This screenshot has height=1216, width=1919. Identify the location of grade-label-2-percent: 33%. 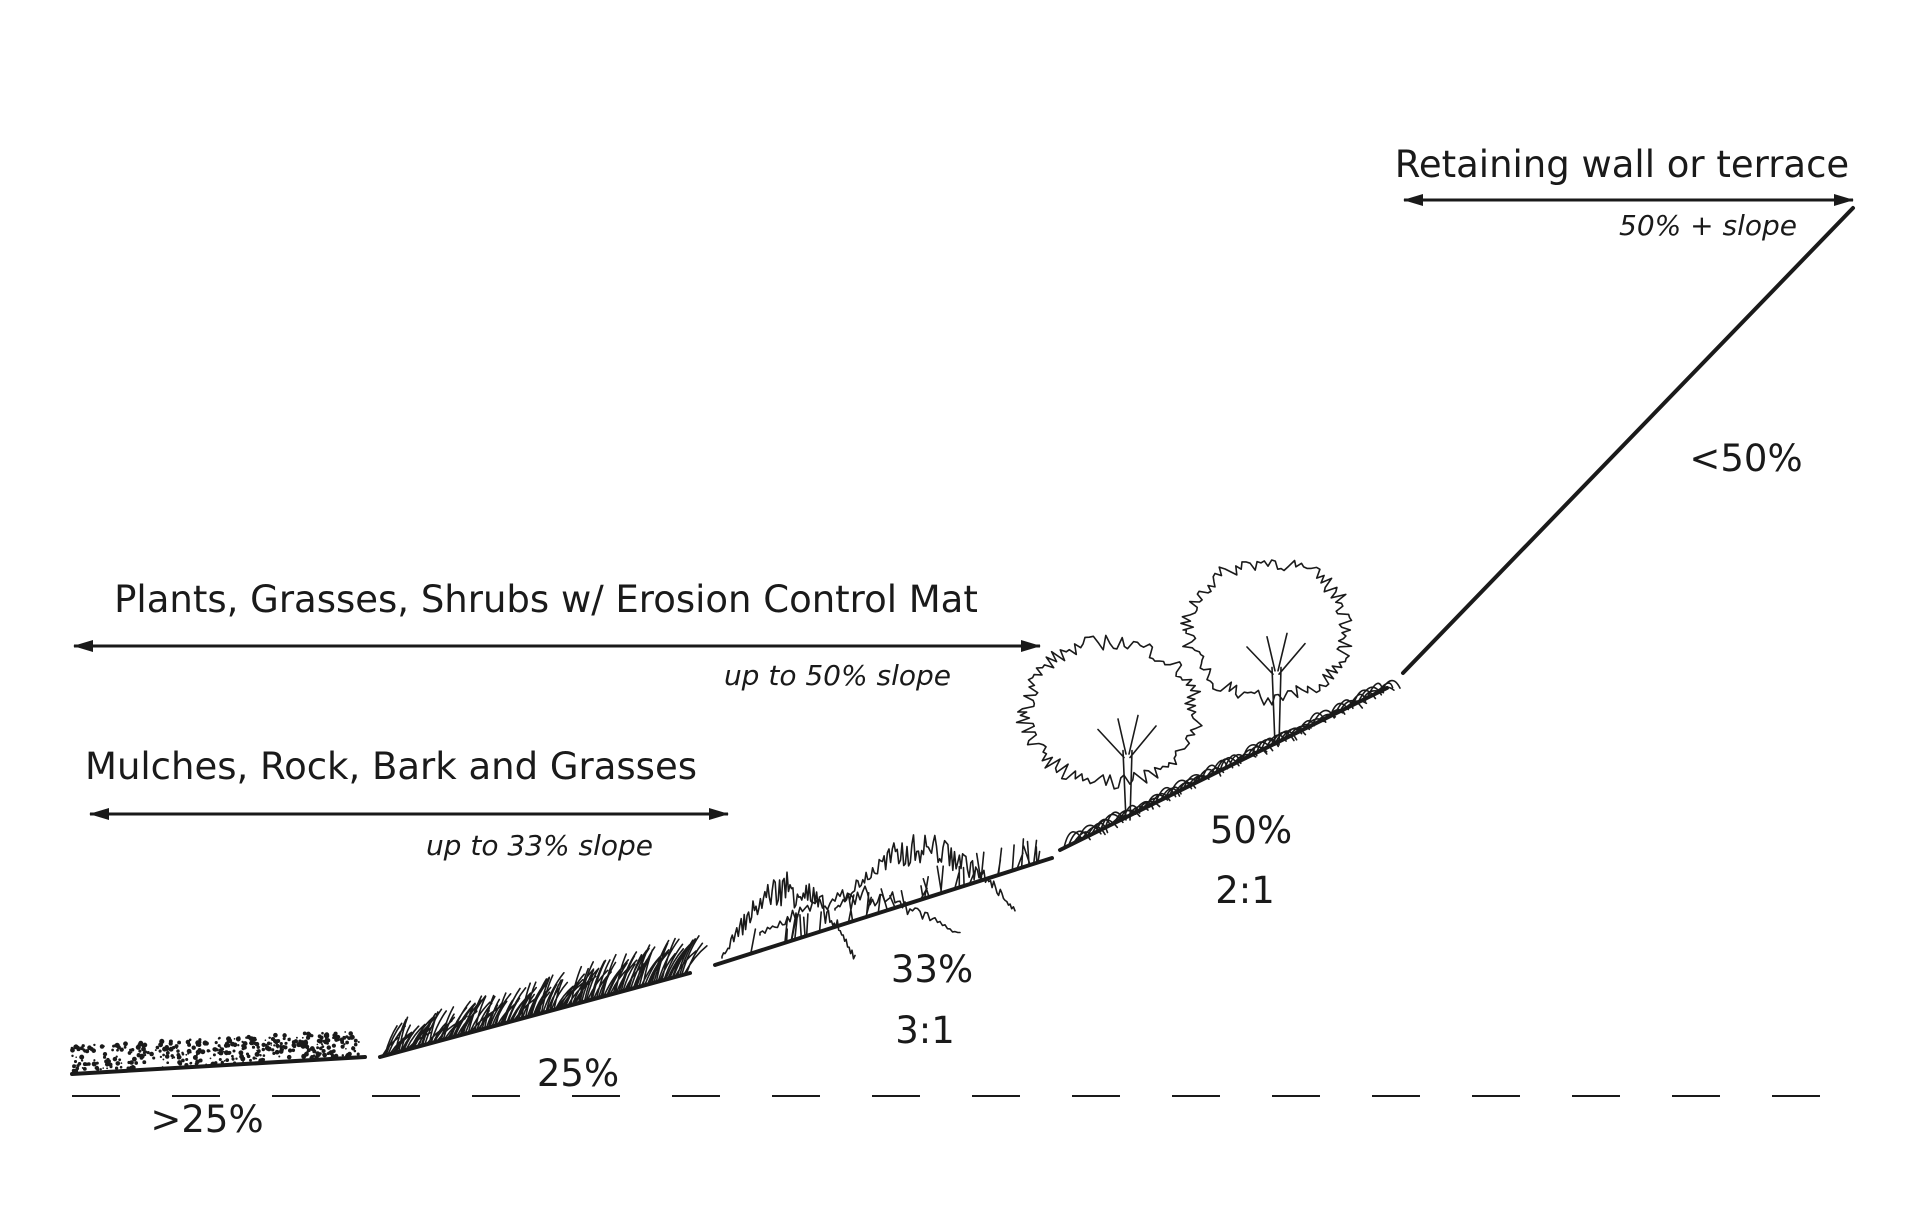
(932, 969).